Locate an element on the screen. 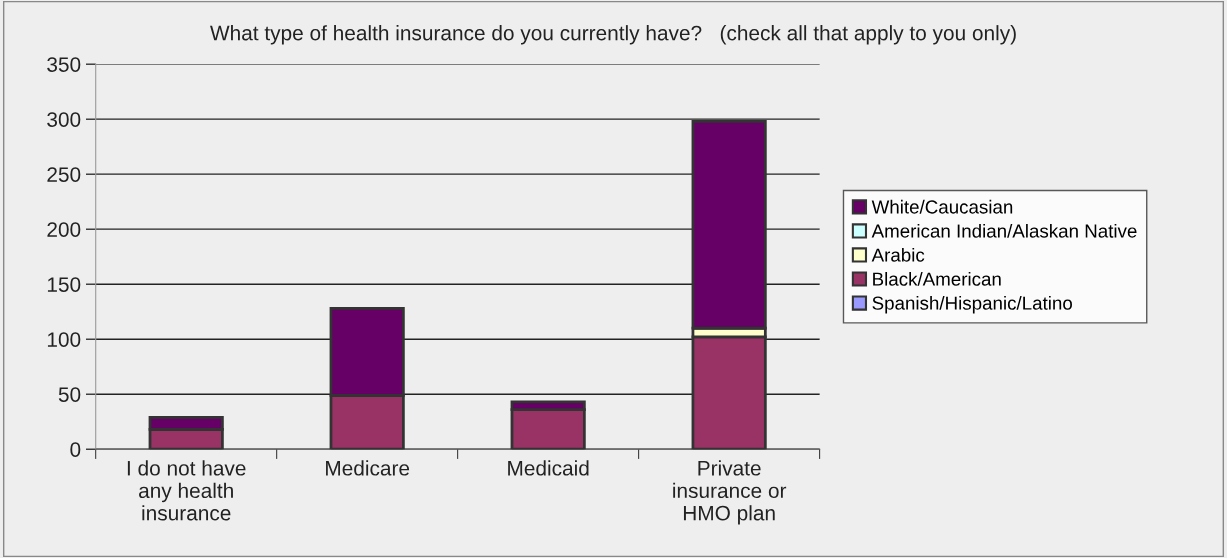  legend-label: Spanish/Hispanic/Latino is located at coordinates (972, 305).